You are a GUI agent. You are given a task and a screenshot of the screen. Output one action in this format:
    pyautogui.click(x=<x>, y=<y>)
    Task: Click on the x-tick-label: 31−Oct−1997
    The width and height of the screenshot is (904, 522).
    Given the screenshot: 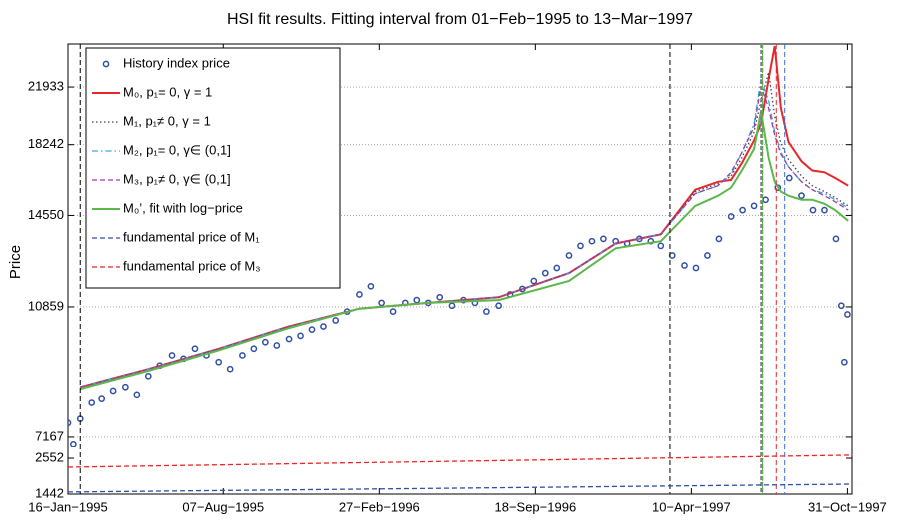 What is the action you would take?
    pyautogui.click(x=847, y=506)
    